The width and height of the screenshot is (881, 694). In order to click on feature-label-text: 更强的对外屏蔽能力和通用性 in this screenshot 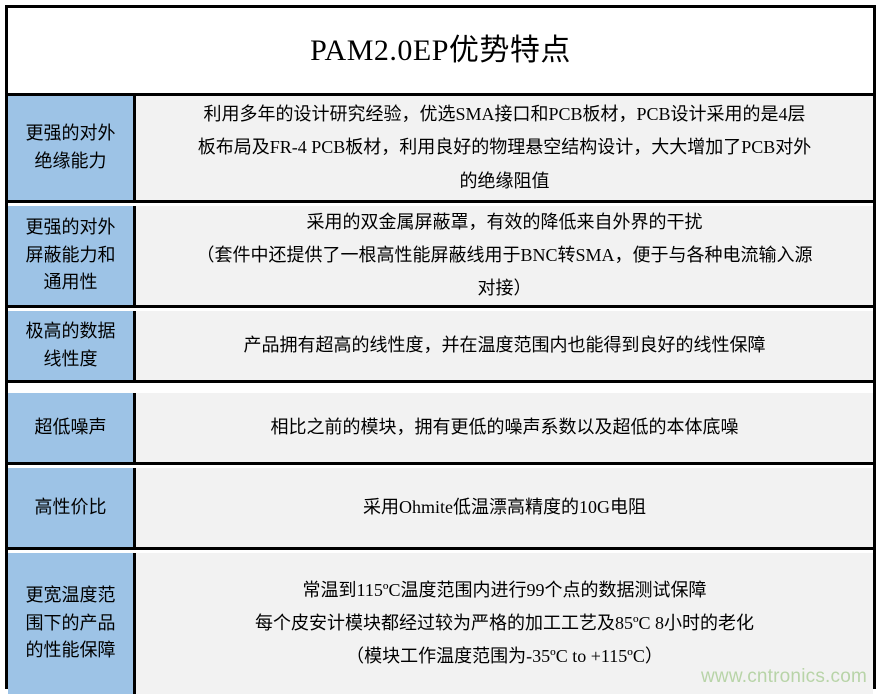, I will do `click(70, 256)`.